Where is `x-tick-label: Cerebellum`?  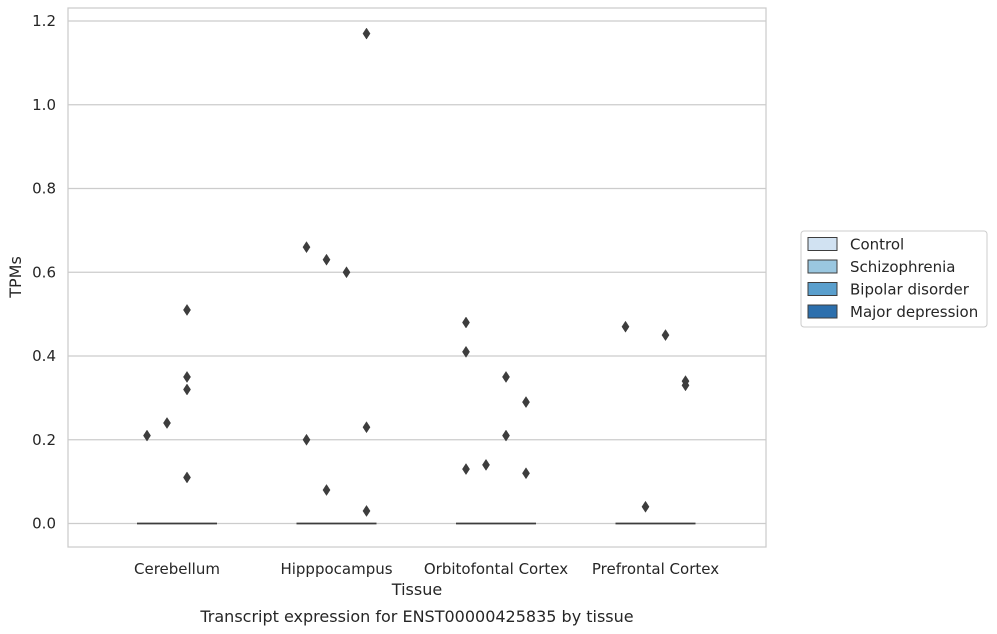
x-tick-label: Cerebellum is located at coordinates (177, 569).